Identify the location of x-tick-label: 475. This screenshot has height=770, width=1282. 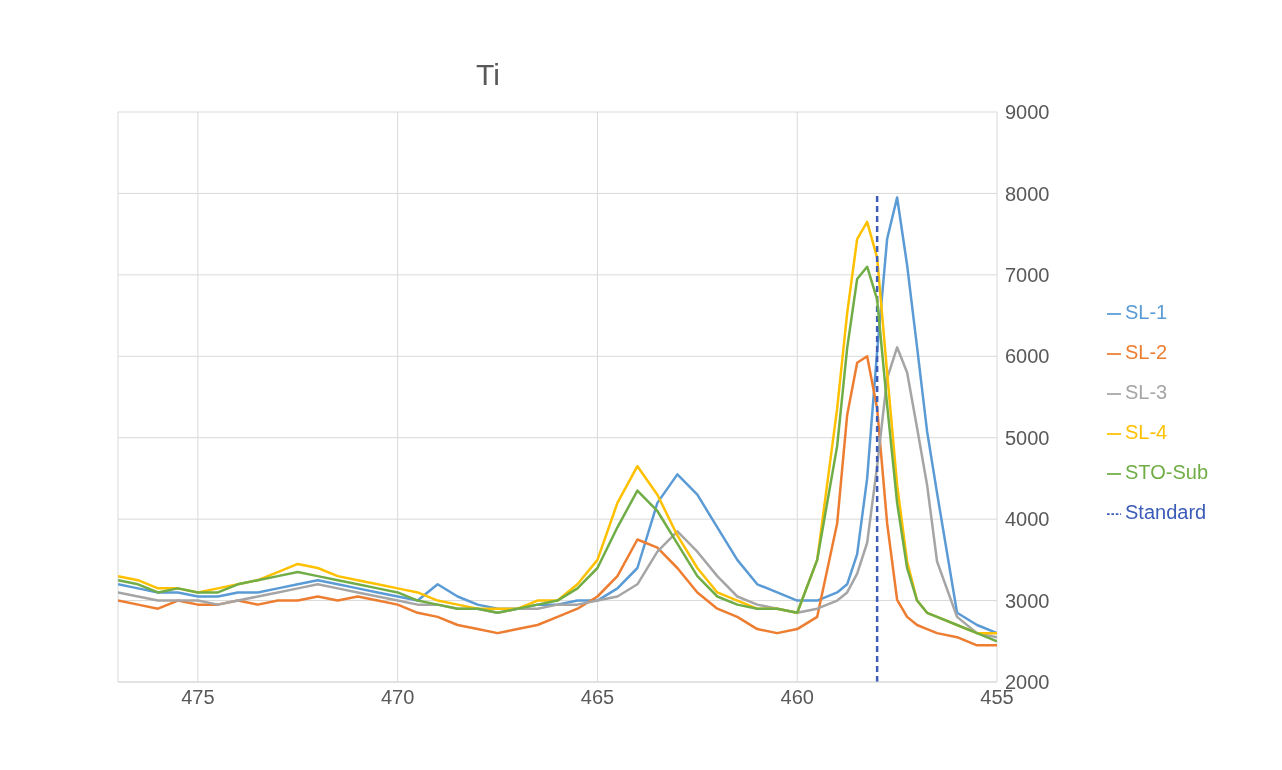
(198, 697).